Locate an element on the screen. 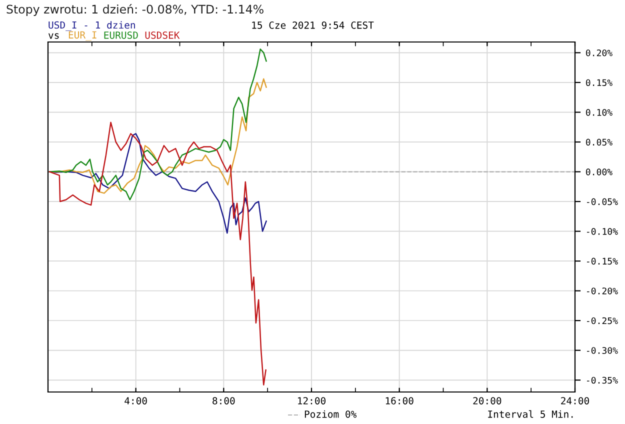 The height and width of the screenshot is (424, 625). legend-label: Poziom 0% is located at coordinates (330, 414).